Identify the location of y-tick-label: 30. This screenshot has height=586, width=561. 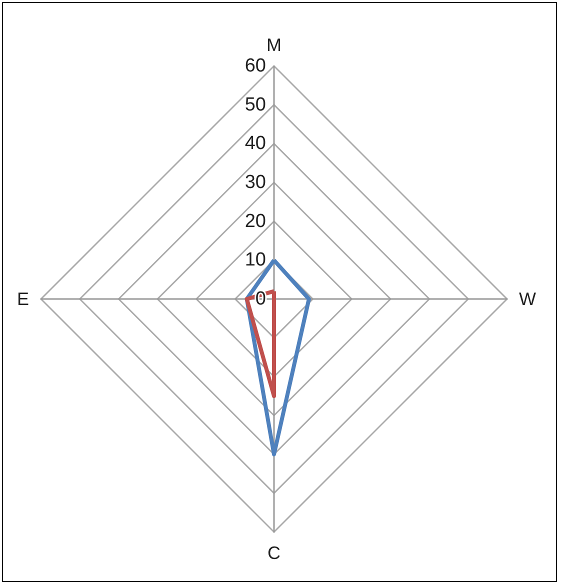
(255, 182).